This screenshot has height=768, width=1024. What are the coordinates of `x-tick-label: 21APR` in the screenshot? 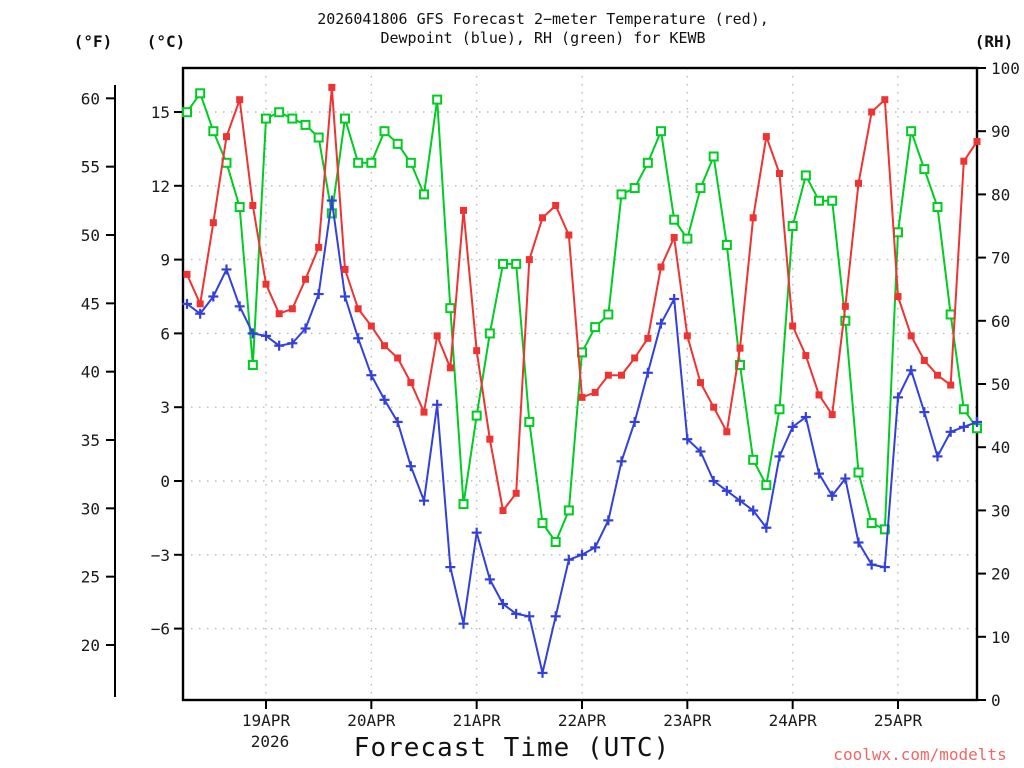 It's located at (477, 720).